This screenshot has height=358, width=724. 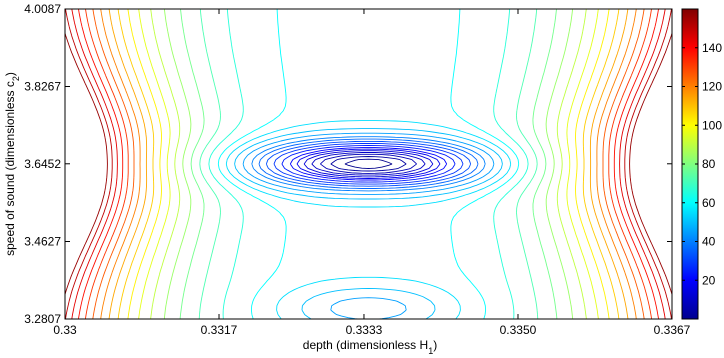 I want to click on x-tick-label: 0.33, so click(x=65, y=330).